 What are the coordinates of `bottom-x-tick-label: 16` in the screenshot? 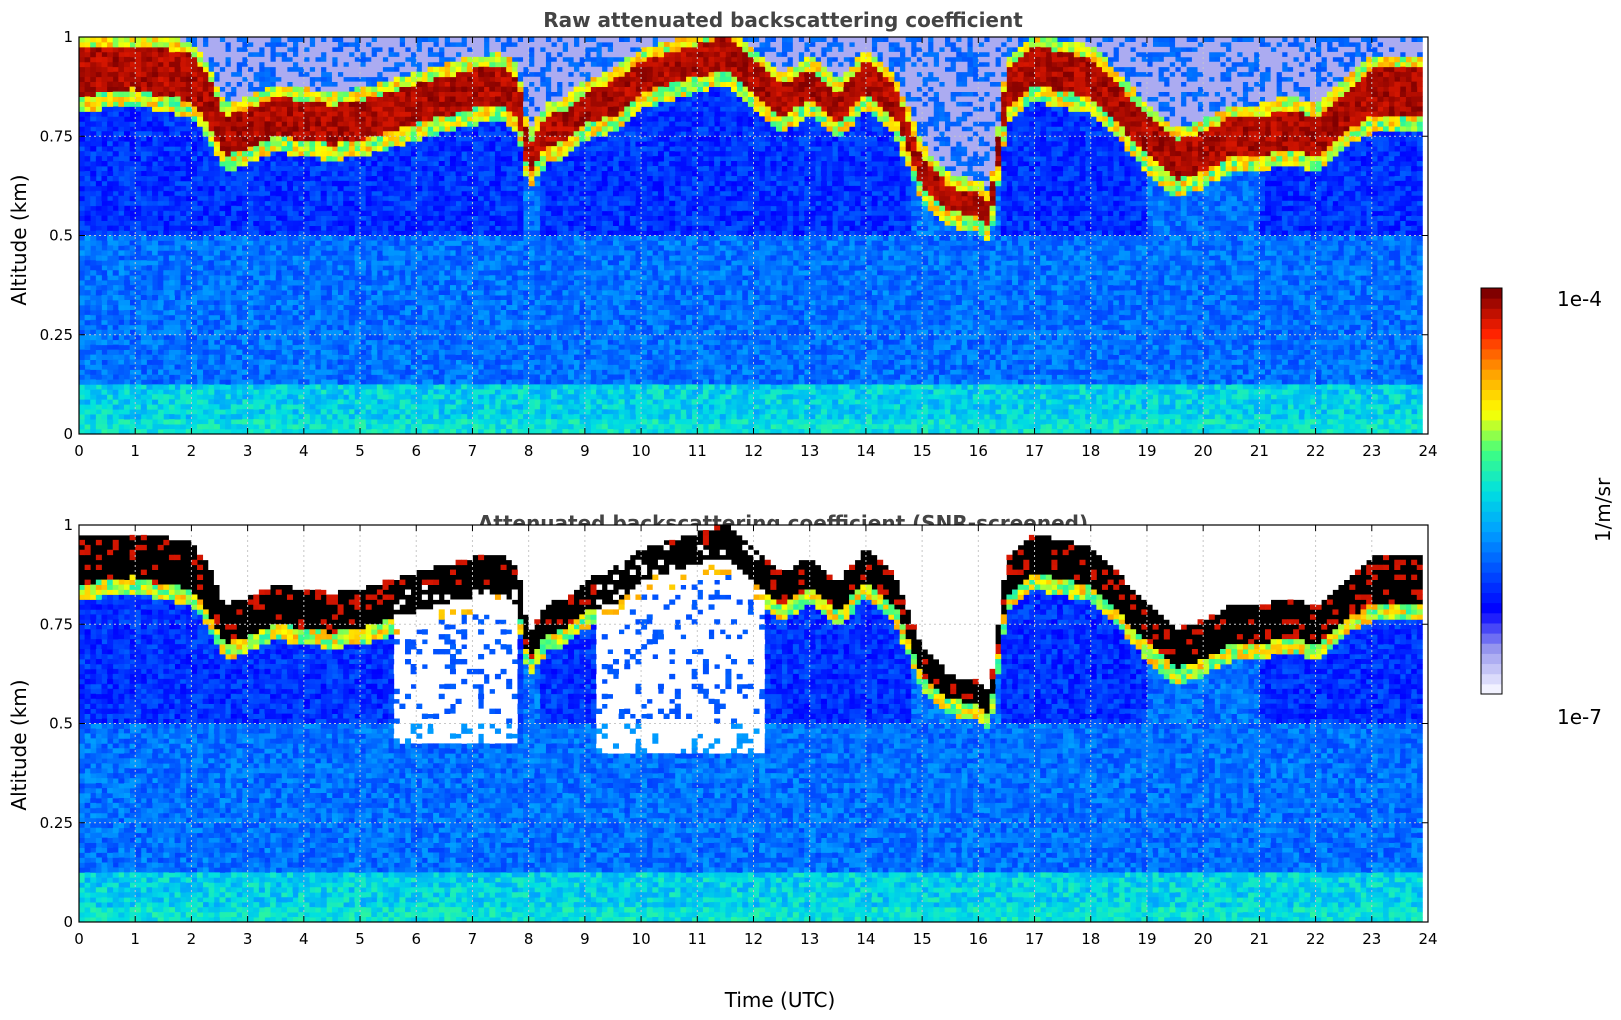 It's located at (978, 939).